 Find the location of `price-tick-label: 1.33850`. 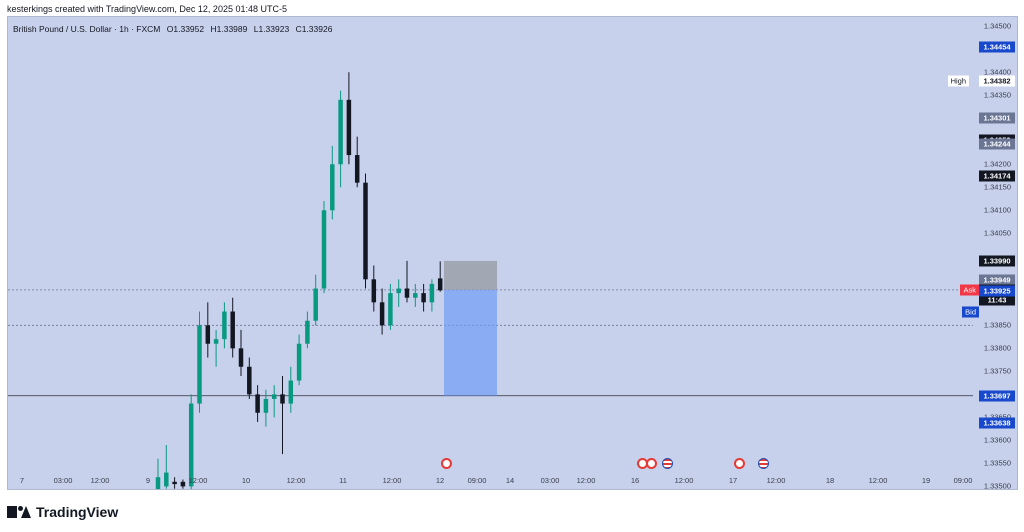

price-tick-label: 1.33850 is located at coordinates (997, 325).